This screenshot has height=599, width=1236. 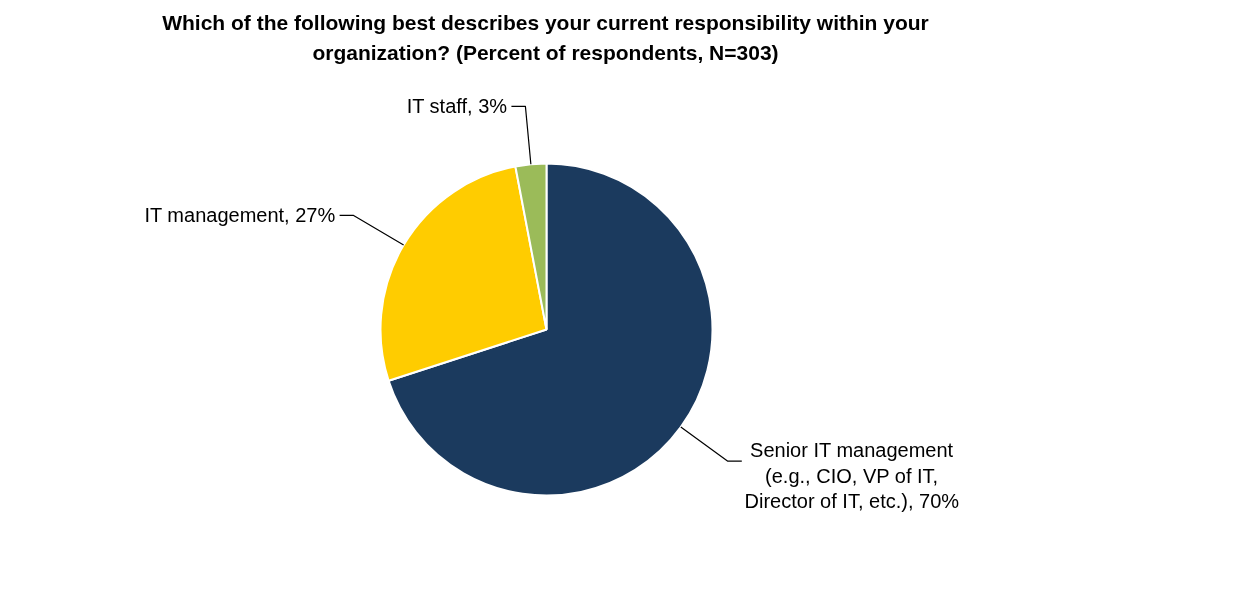 I want to click on slice-label: IT management, 27%, so click(x=240, y=215).